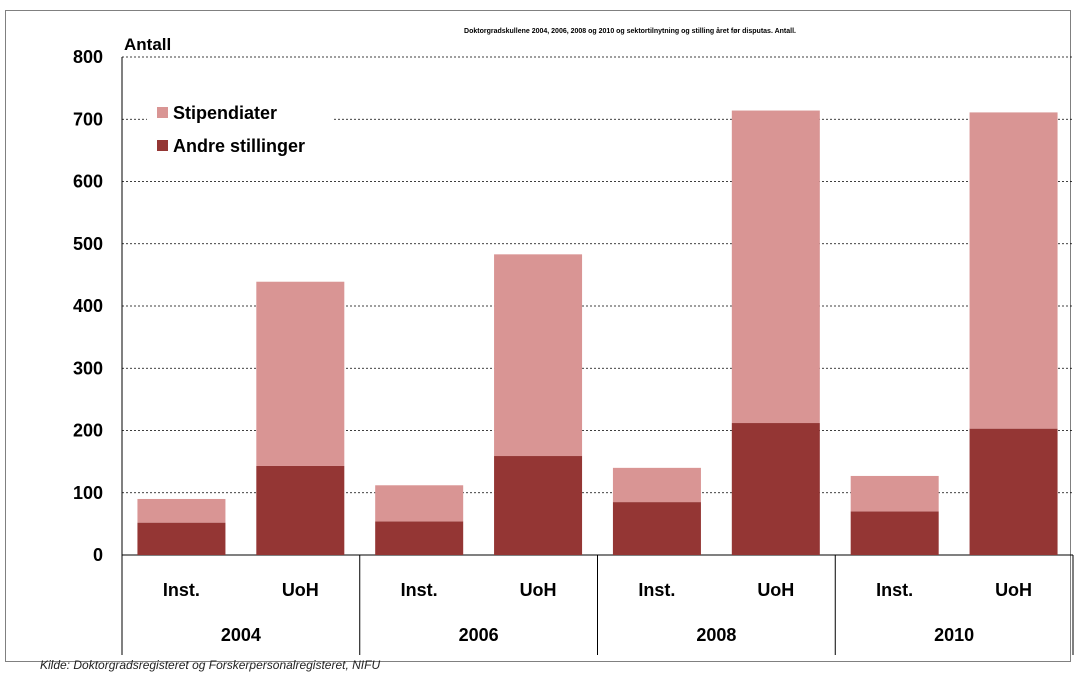  Describe the element at coordinates (88, 244) in the screenshot. I see `y-tick-label: 500` at that location.